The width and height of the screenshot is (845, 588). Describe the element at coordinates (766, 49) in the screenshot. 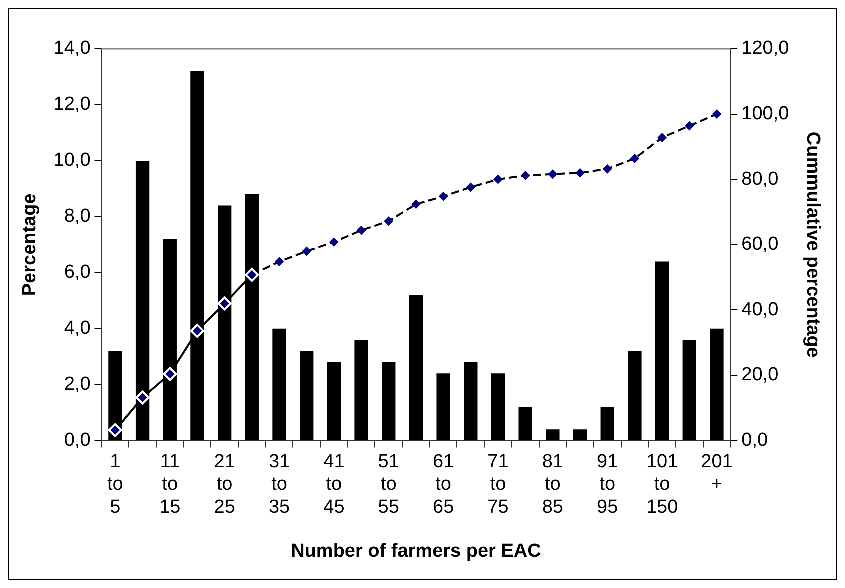

I see `y2-tick-label: 120,0` at that location.